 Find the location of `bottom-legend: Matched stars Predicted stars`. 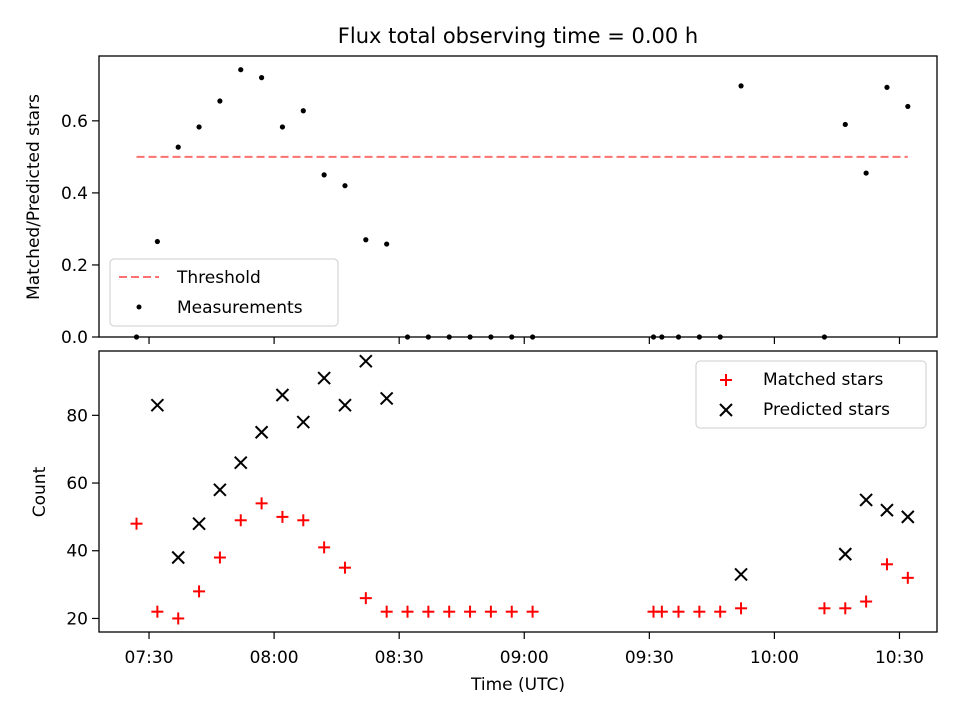

bottom-legend: Matched stars Predicted stars is located at coordinates (811, 394).